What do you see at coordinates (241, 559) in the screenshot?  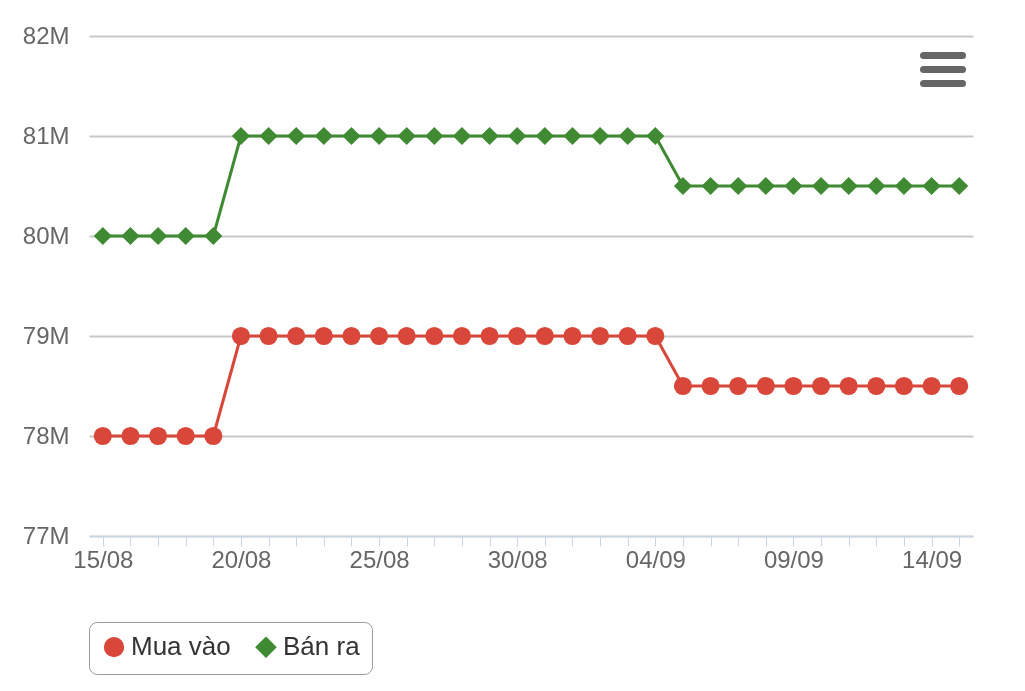 I see `x-tick-label: 20/08` at bounding box center [241, 559].